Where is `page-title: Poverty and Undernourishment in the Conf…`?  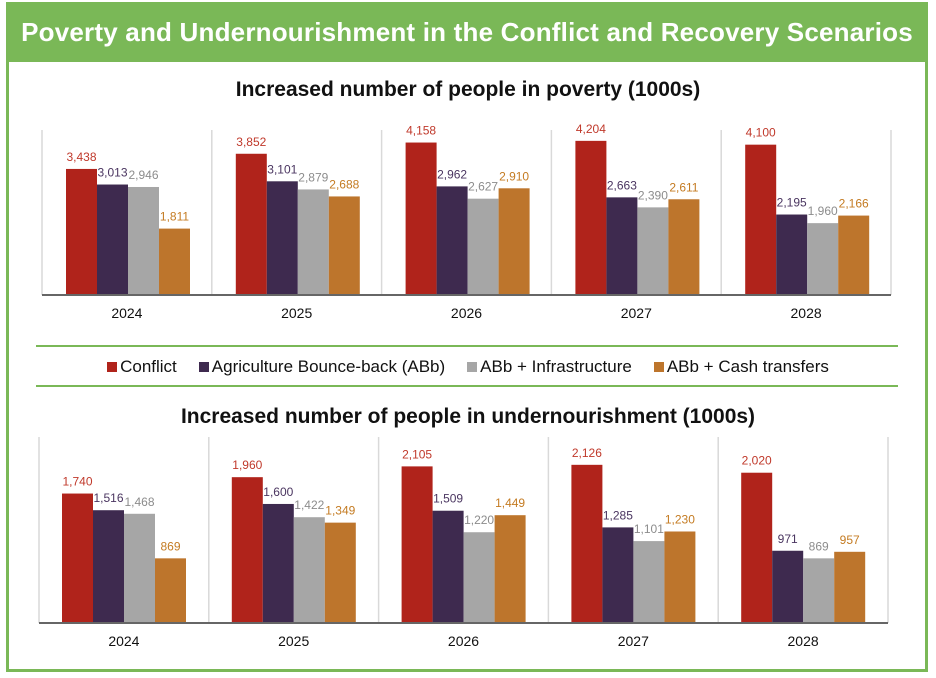 page-title: Poverty and Undernourishment in the Conf… is located at coordinates (467, 32).